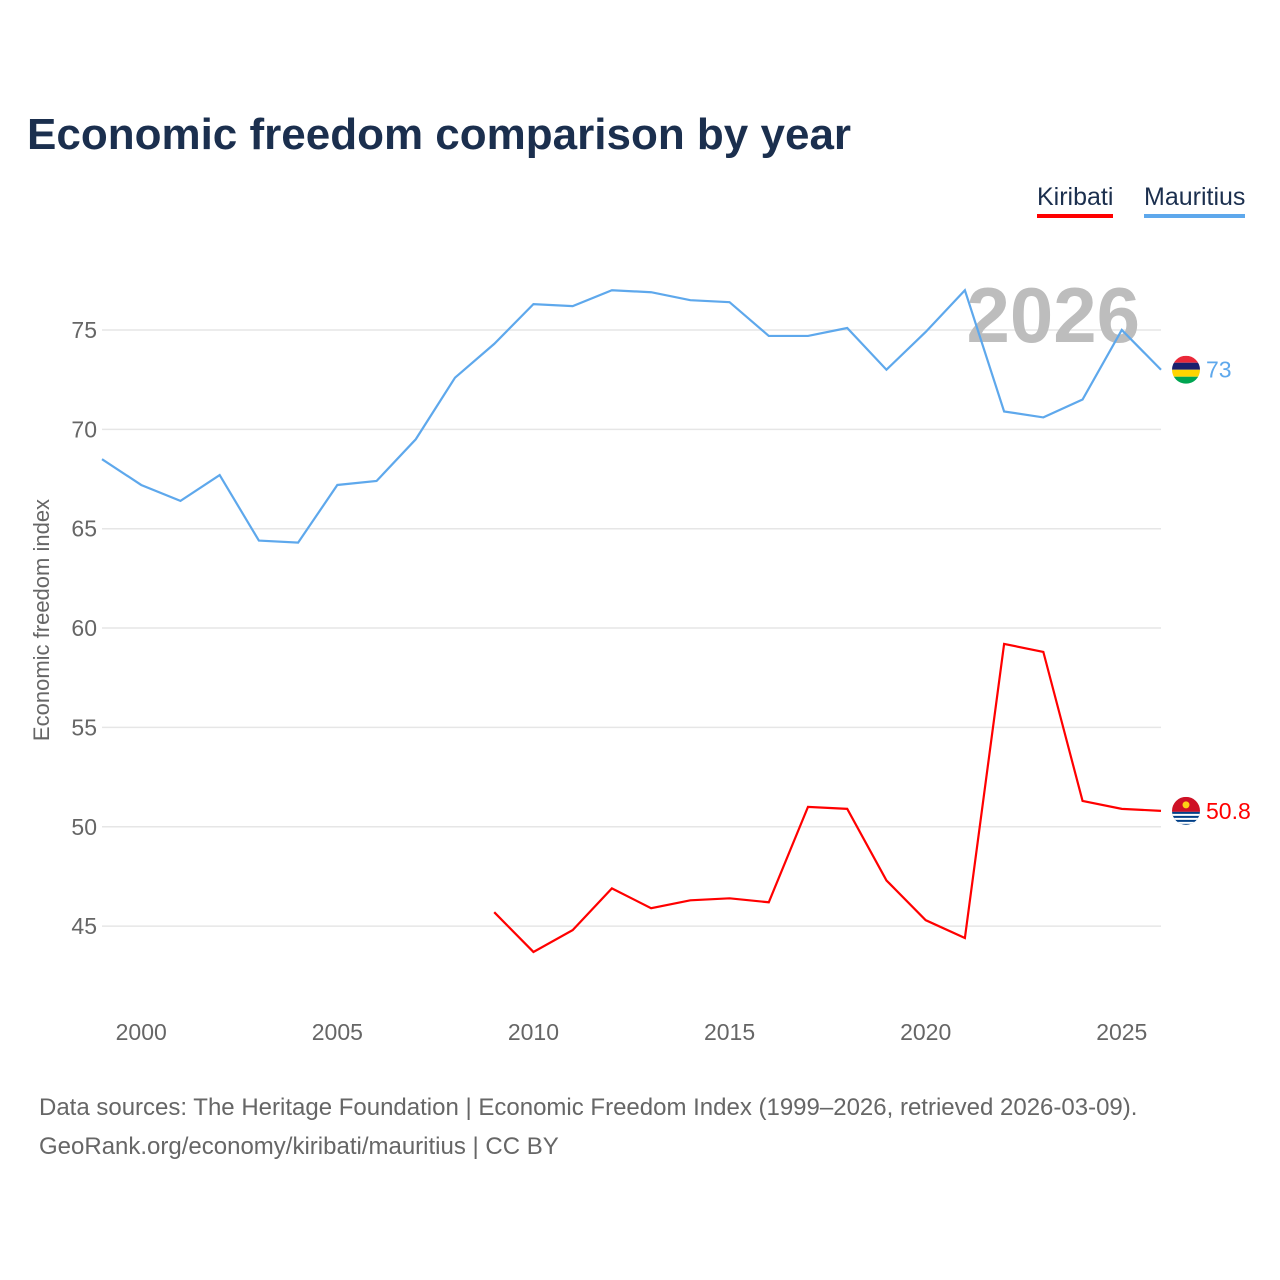 The height and width of the screenshot is (1280, 1280). I want to click on end-value-label-kiribati: 50.8, so click(1228, 811).